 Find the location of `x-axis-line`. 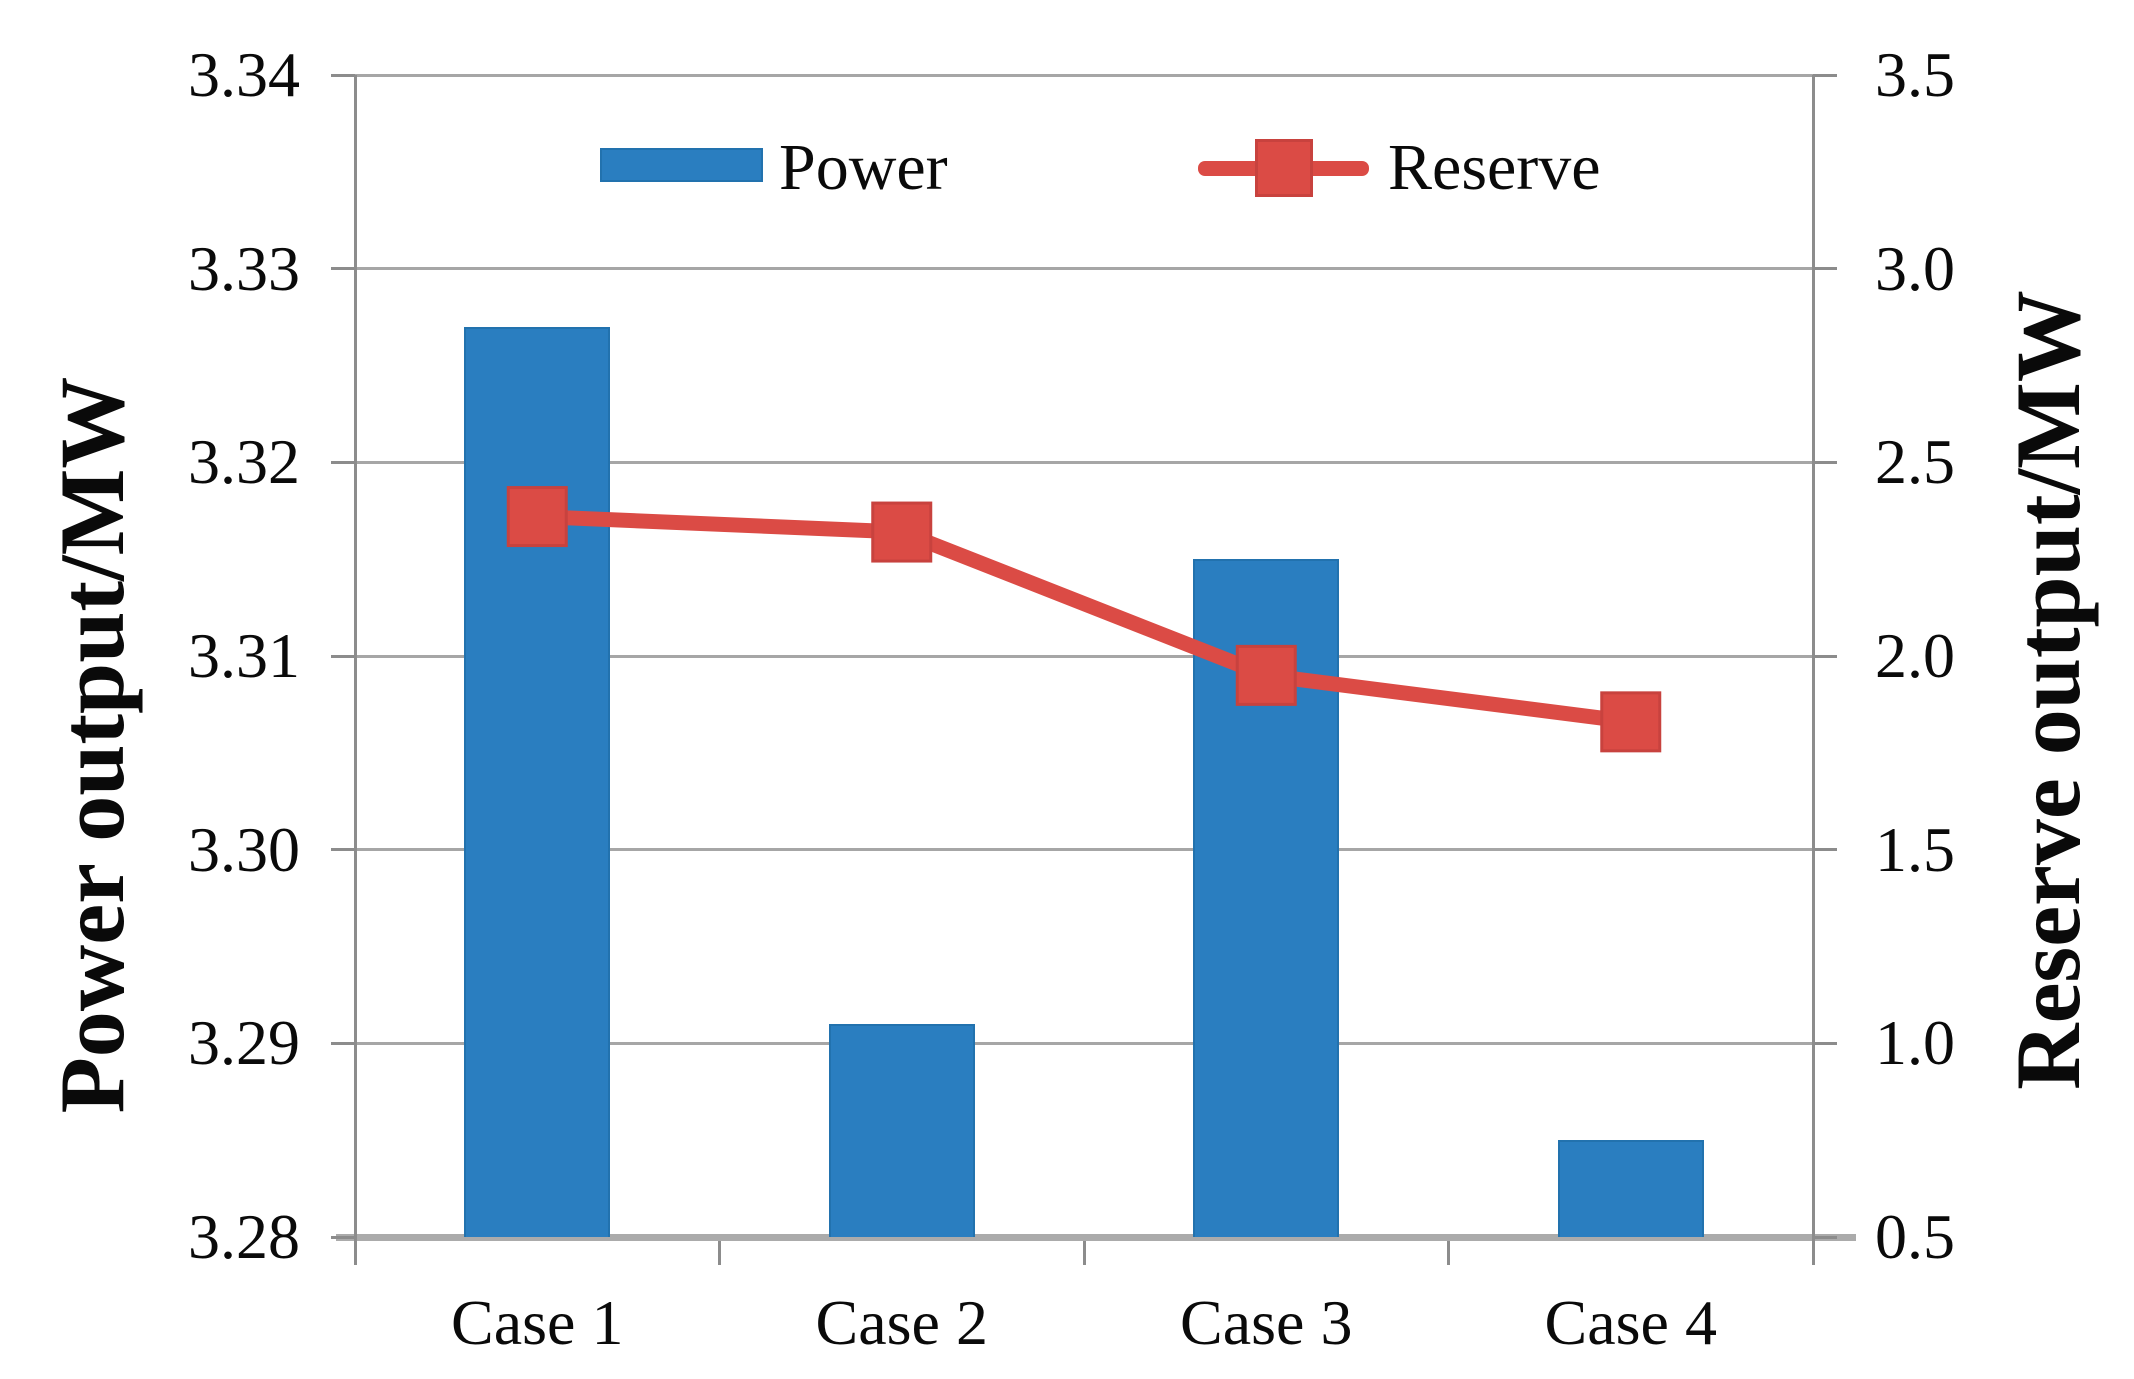

x-axis-line is located at coordinates (1096, 1237).